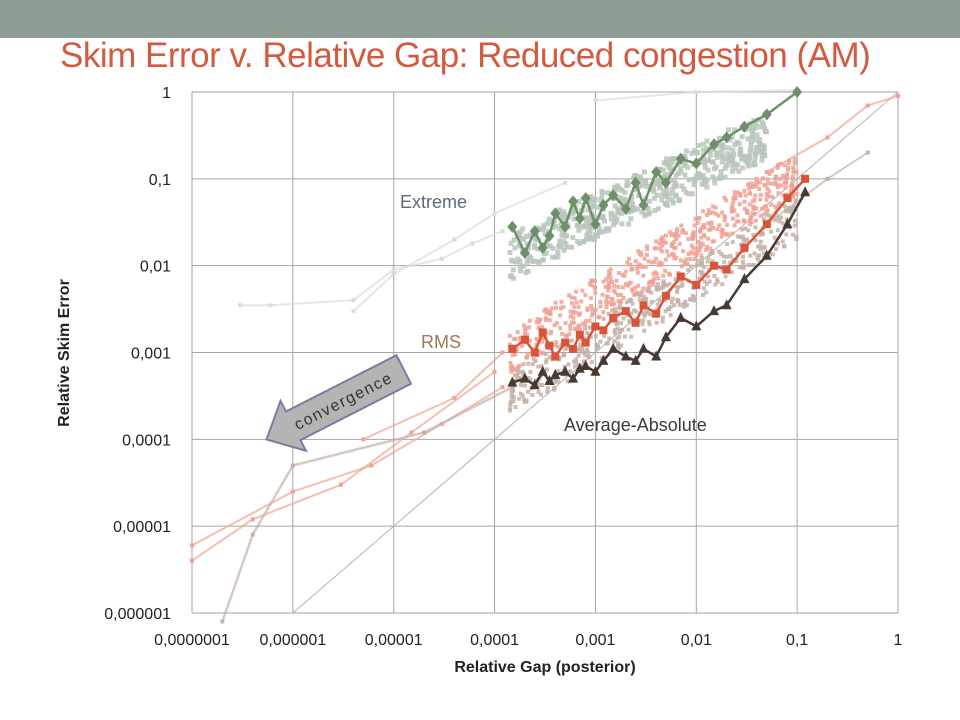  Describe the element at coordinates (292, 640) in the screenshot. I see `x-tick-label: 0,000001` at that location.